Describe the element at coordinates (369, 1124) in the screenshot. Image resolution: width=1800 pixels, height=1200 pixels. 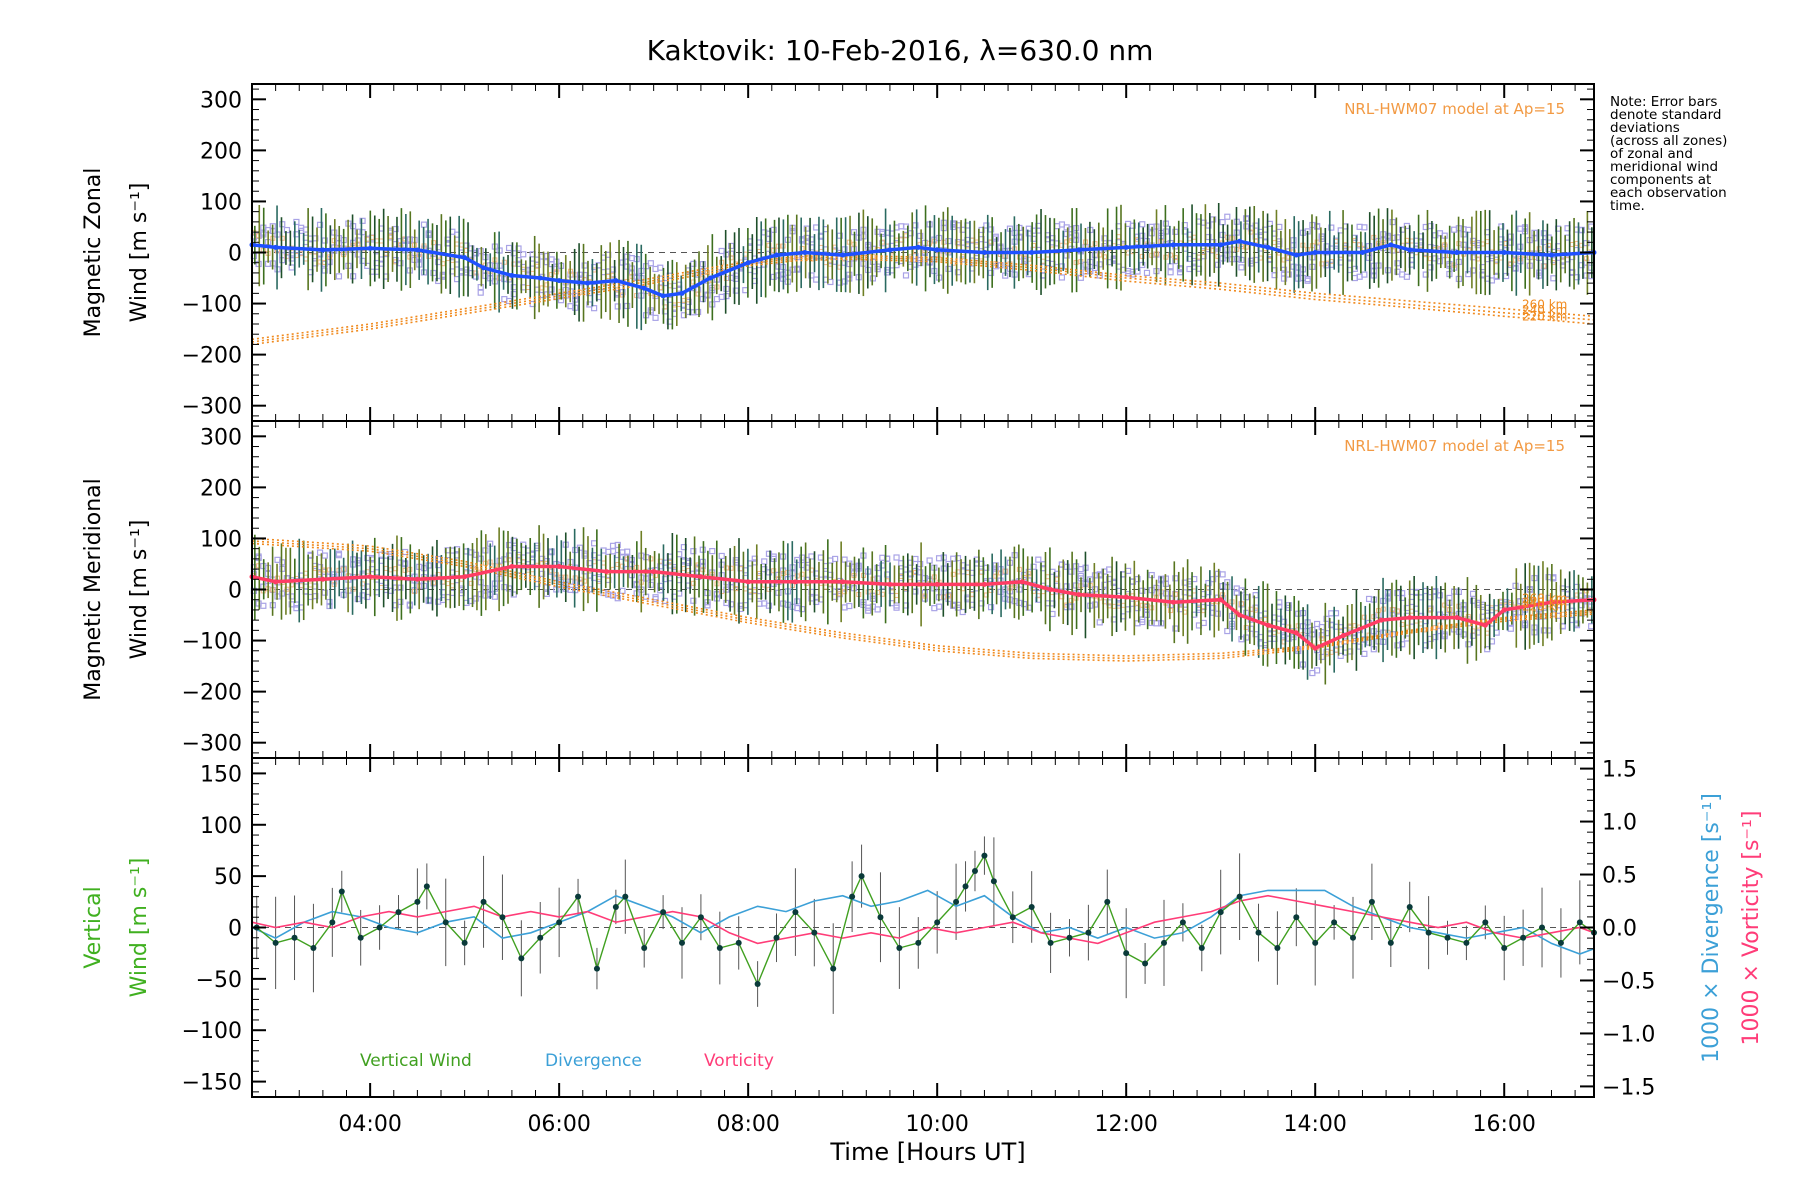
I see `x-tick-label: 04:00` at that location.